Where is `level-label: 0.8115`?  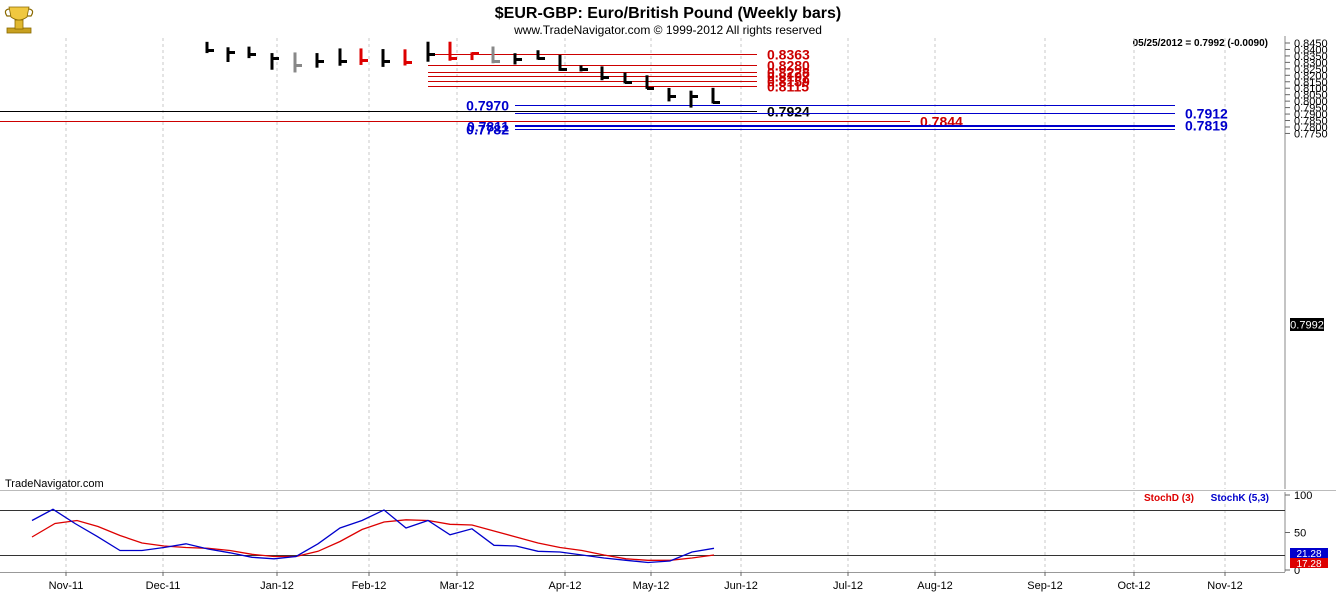
level-label: 0.8115 is located at coordinates (788, 87).